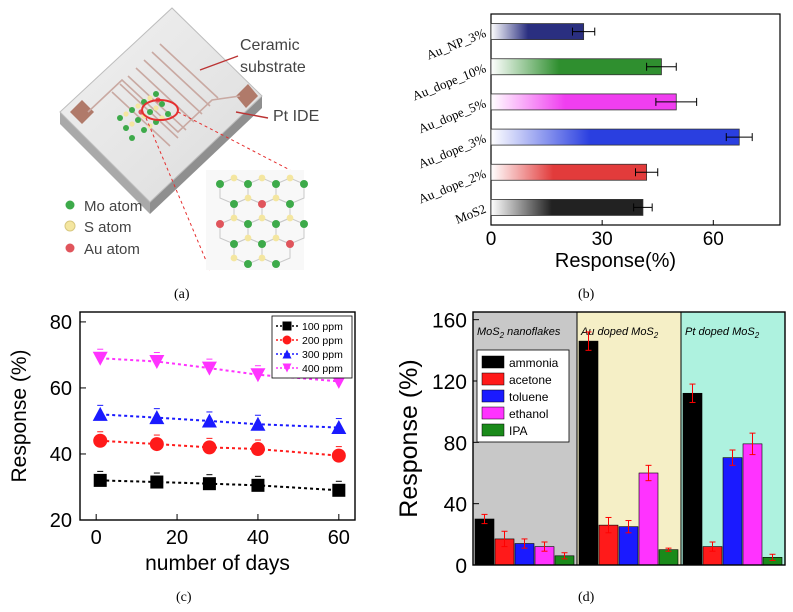  I want to click on legend-label-acetone: acetone, so click(530, 380).